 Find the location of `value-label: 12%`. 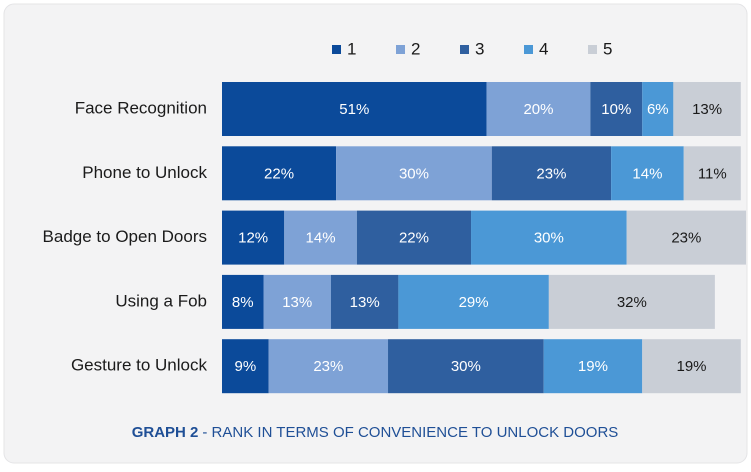

value-label: 12% is located at coordinates (253, 238).